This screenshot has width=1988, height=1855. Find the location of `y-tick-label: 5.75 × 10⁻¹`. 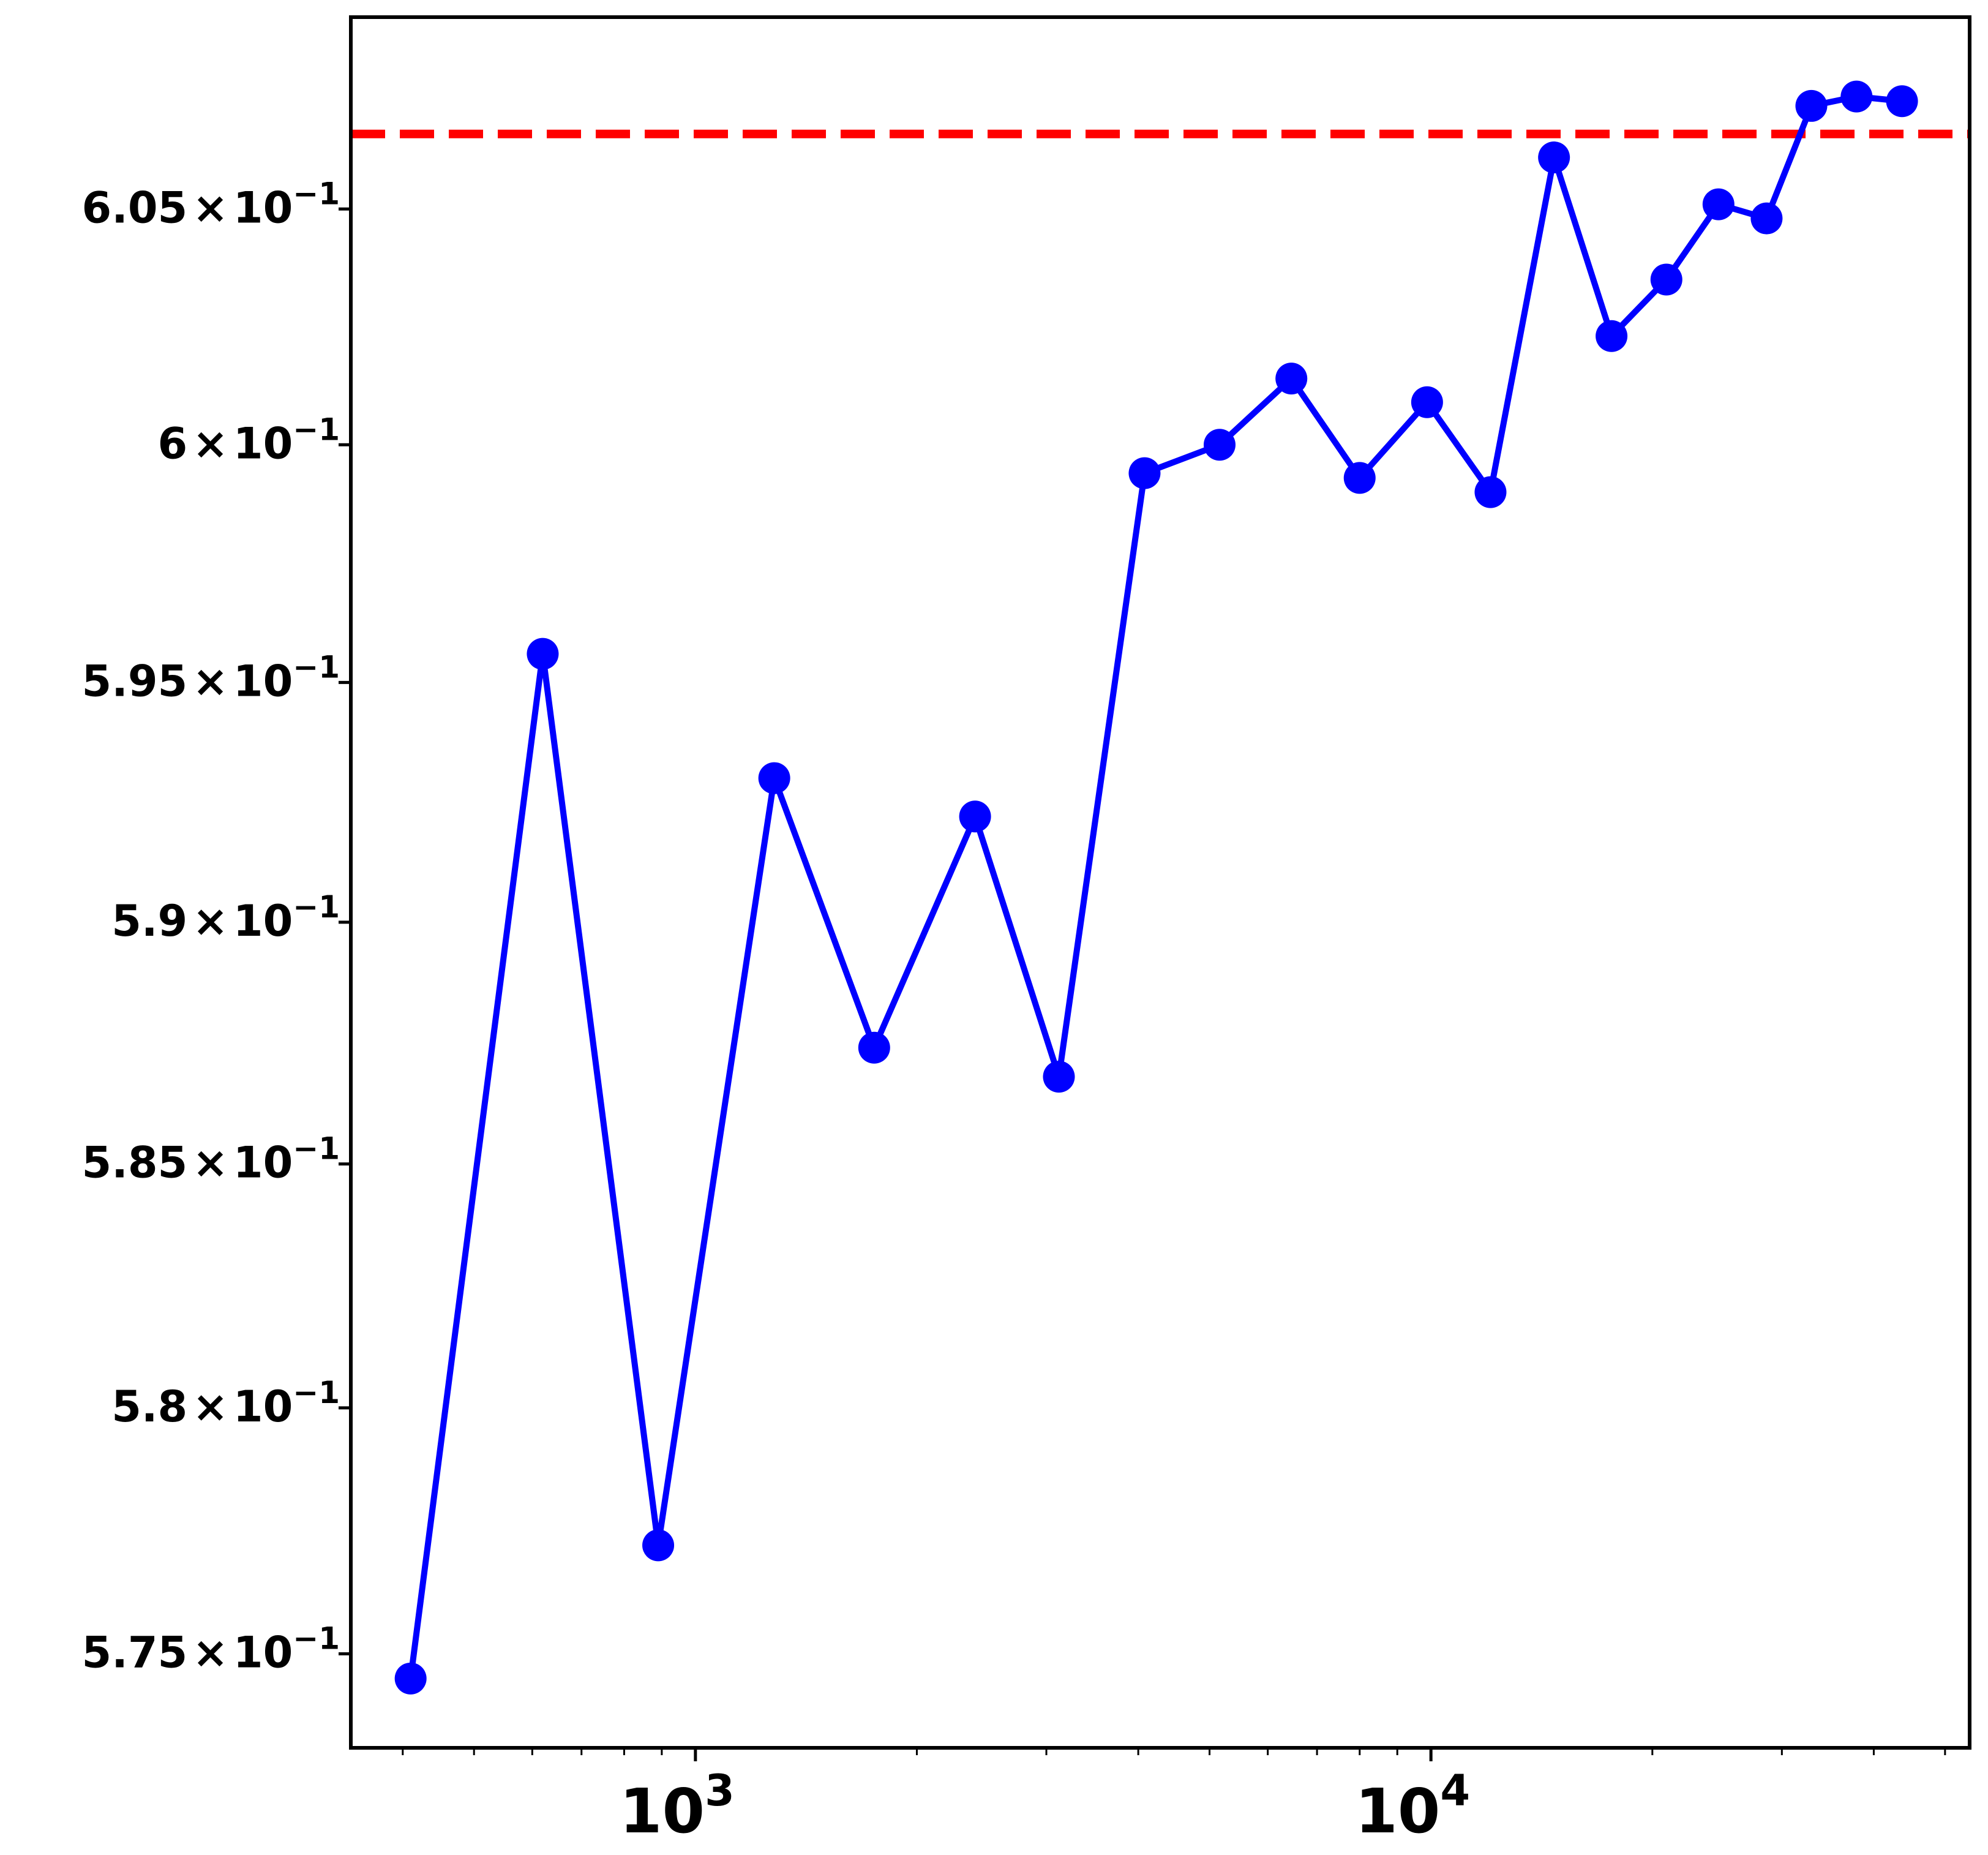

y-tick-label: 5.75 × 10⁻¹ is located at coordinates (211, 1648).